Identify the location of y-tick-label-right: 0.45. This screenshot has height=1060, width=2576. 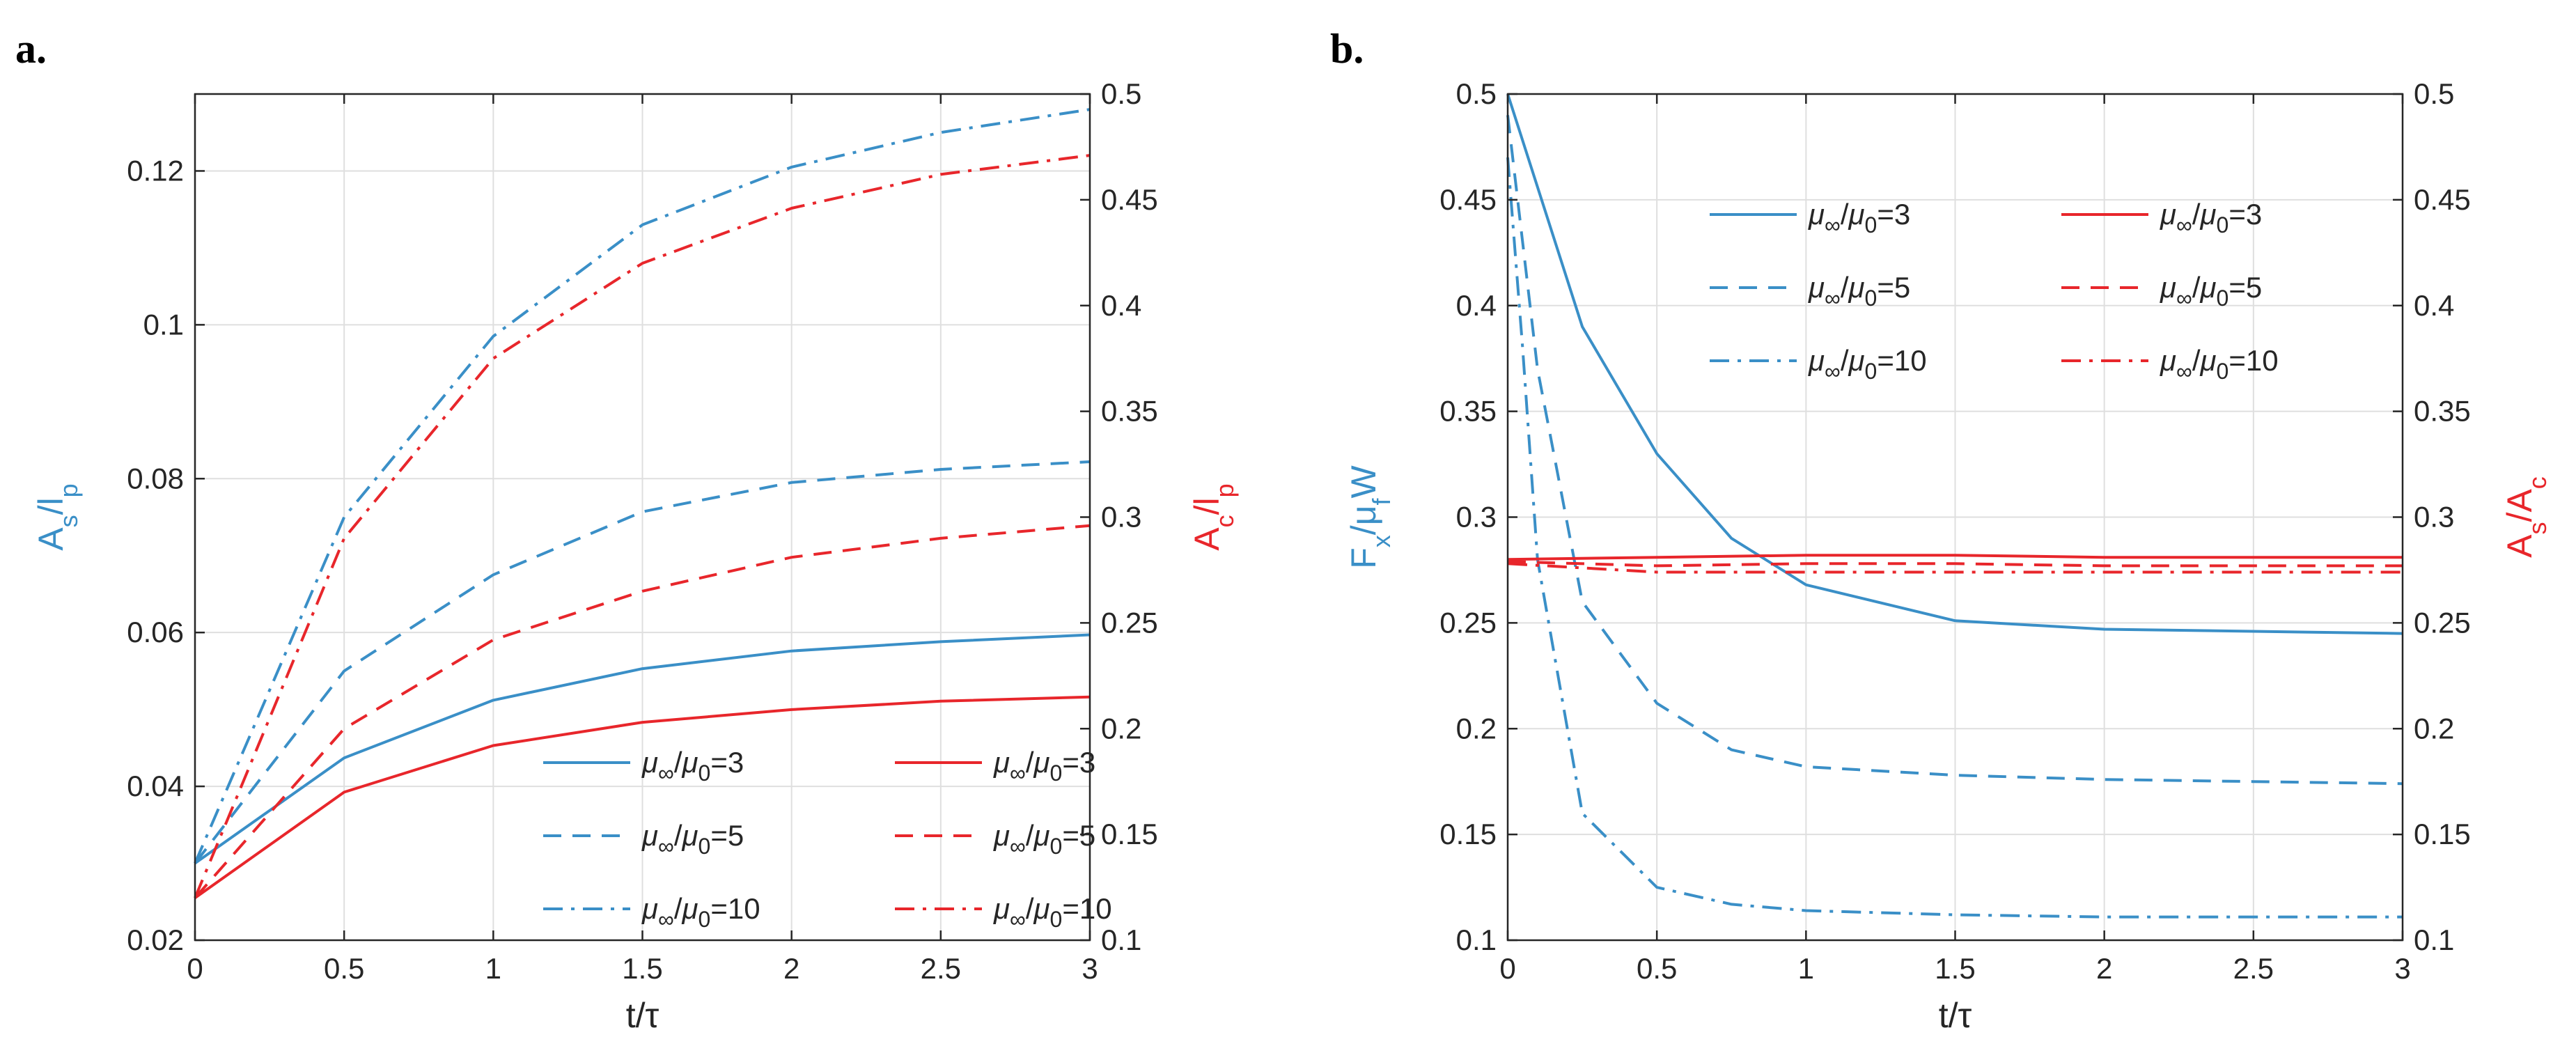
(2442, 199).